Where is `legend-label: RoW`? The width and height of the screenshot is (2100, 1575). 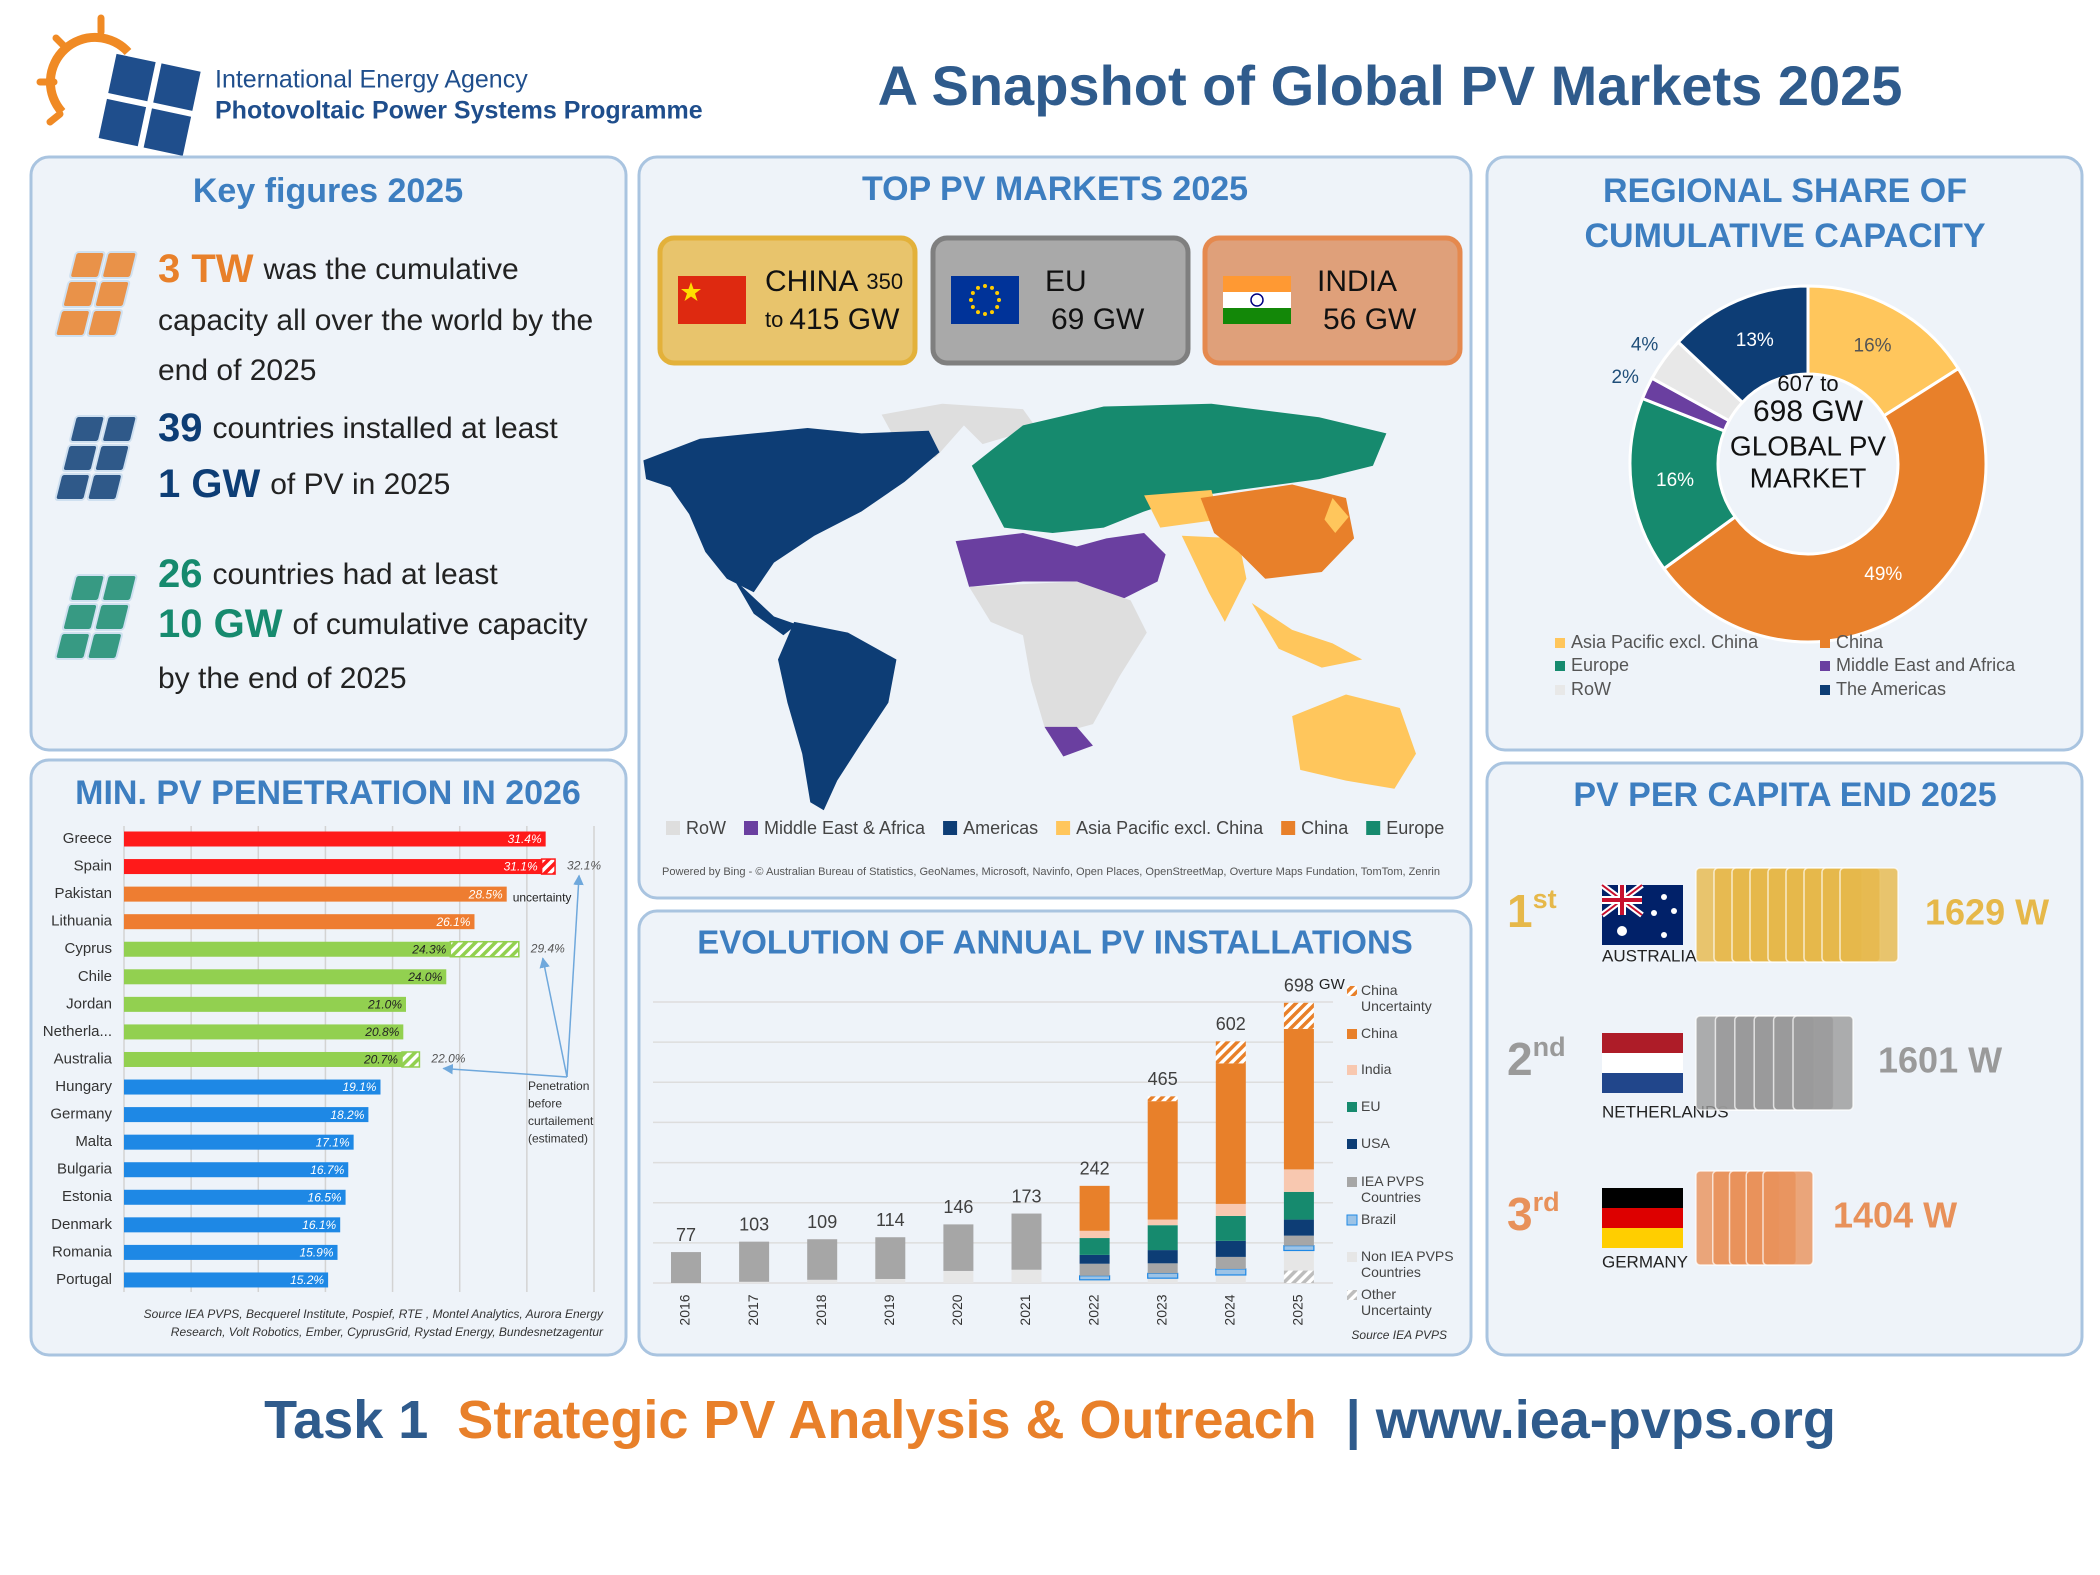 legend-label: RoW is located at coordinates (1591, 689).